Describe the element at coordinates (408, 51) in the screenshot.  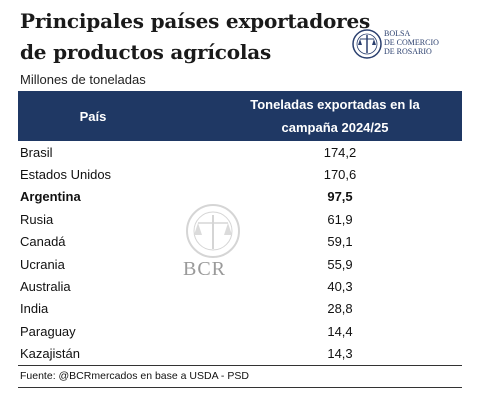
I see `logo-line: DE ROSARIO` at that location.